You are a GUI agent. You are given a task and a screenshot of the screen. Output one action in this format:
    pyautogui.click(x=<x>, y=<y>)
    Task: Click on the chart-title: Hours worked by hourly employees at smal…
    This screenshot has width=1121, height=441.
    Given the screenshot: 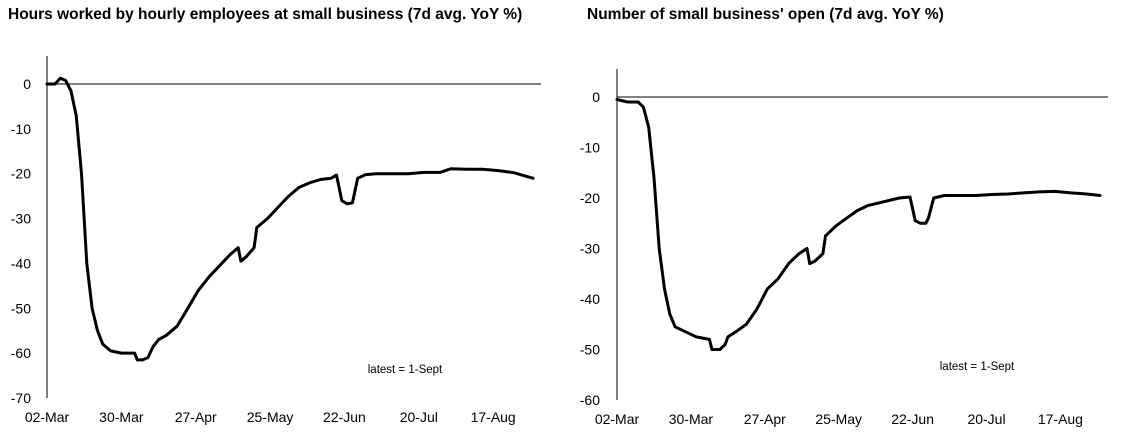 What is the action you would take?
    pyautogui.click(x=265, y=14)
    